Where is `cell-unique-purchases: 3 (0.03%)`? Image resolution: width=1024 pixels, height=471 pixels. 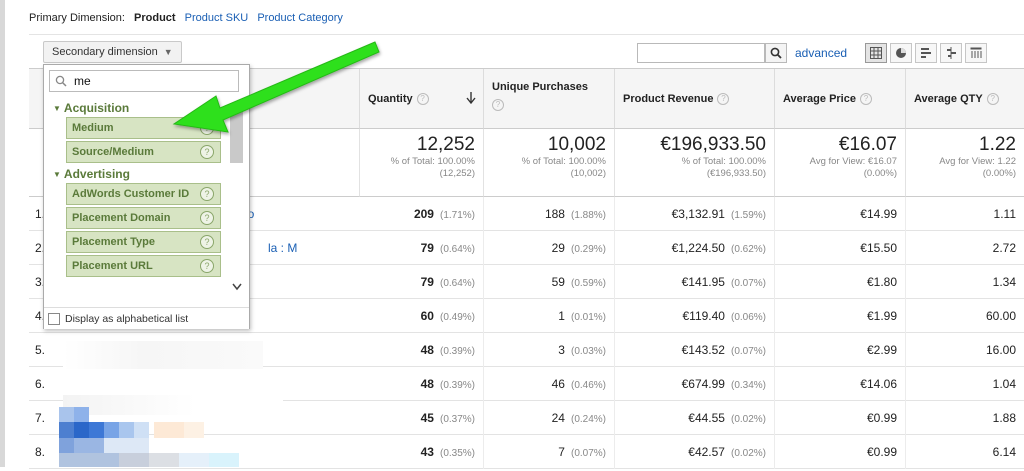 cell-unique-purchases: 3 (0.03%) is located at coordinates (549, 350).